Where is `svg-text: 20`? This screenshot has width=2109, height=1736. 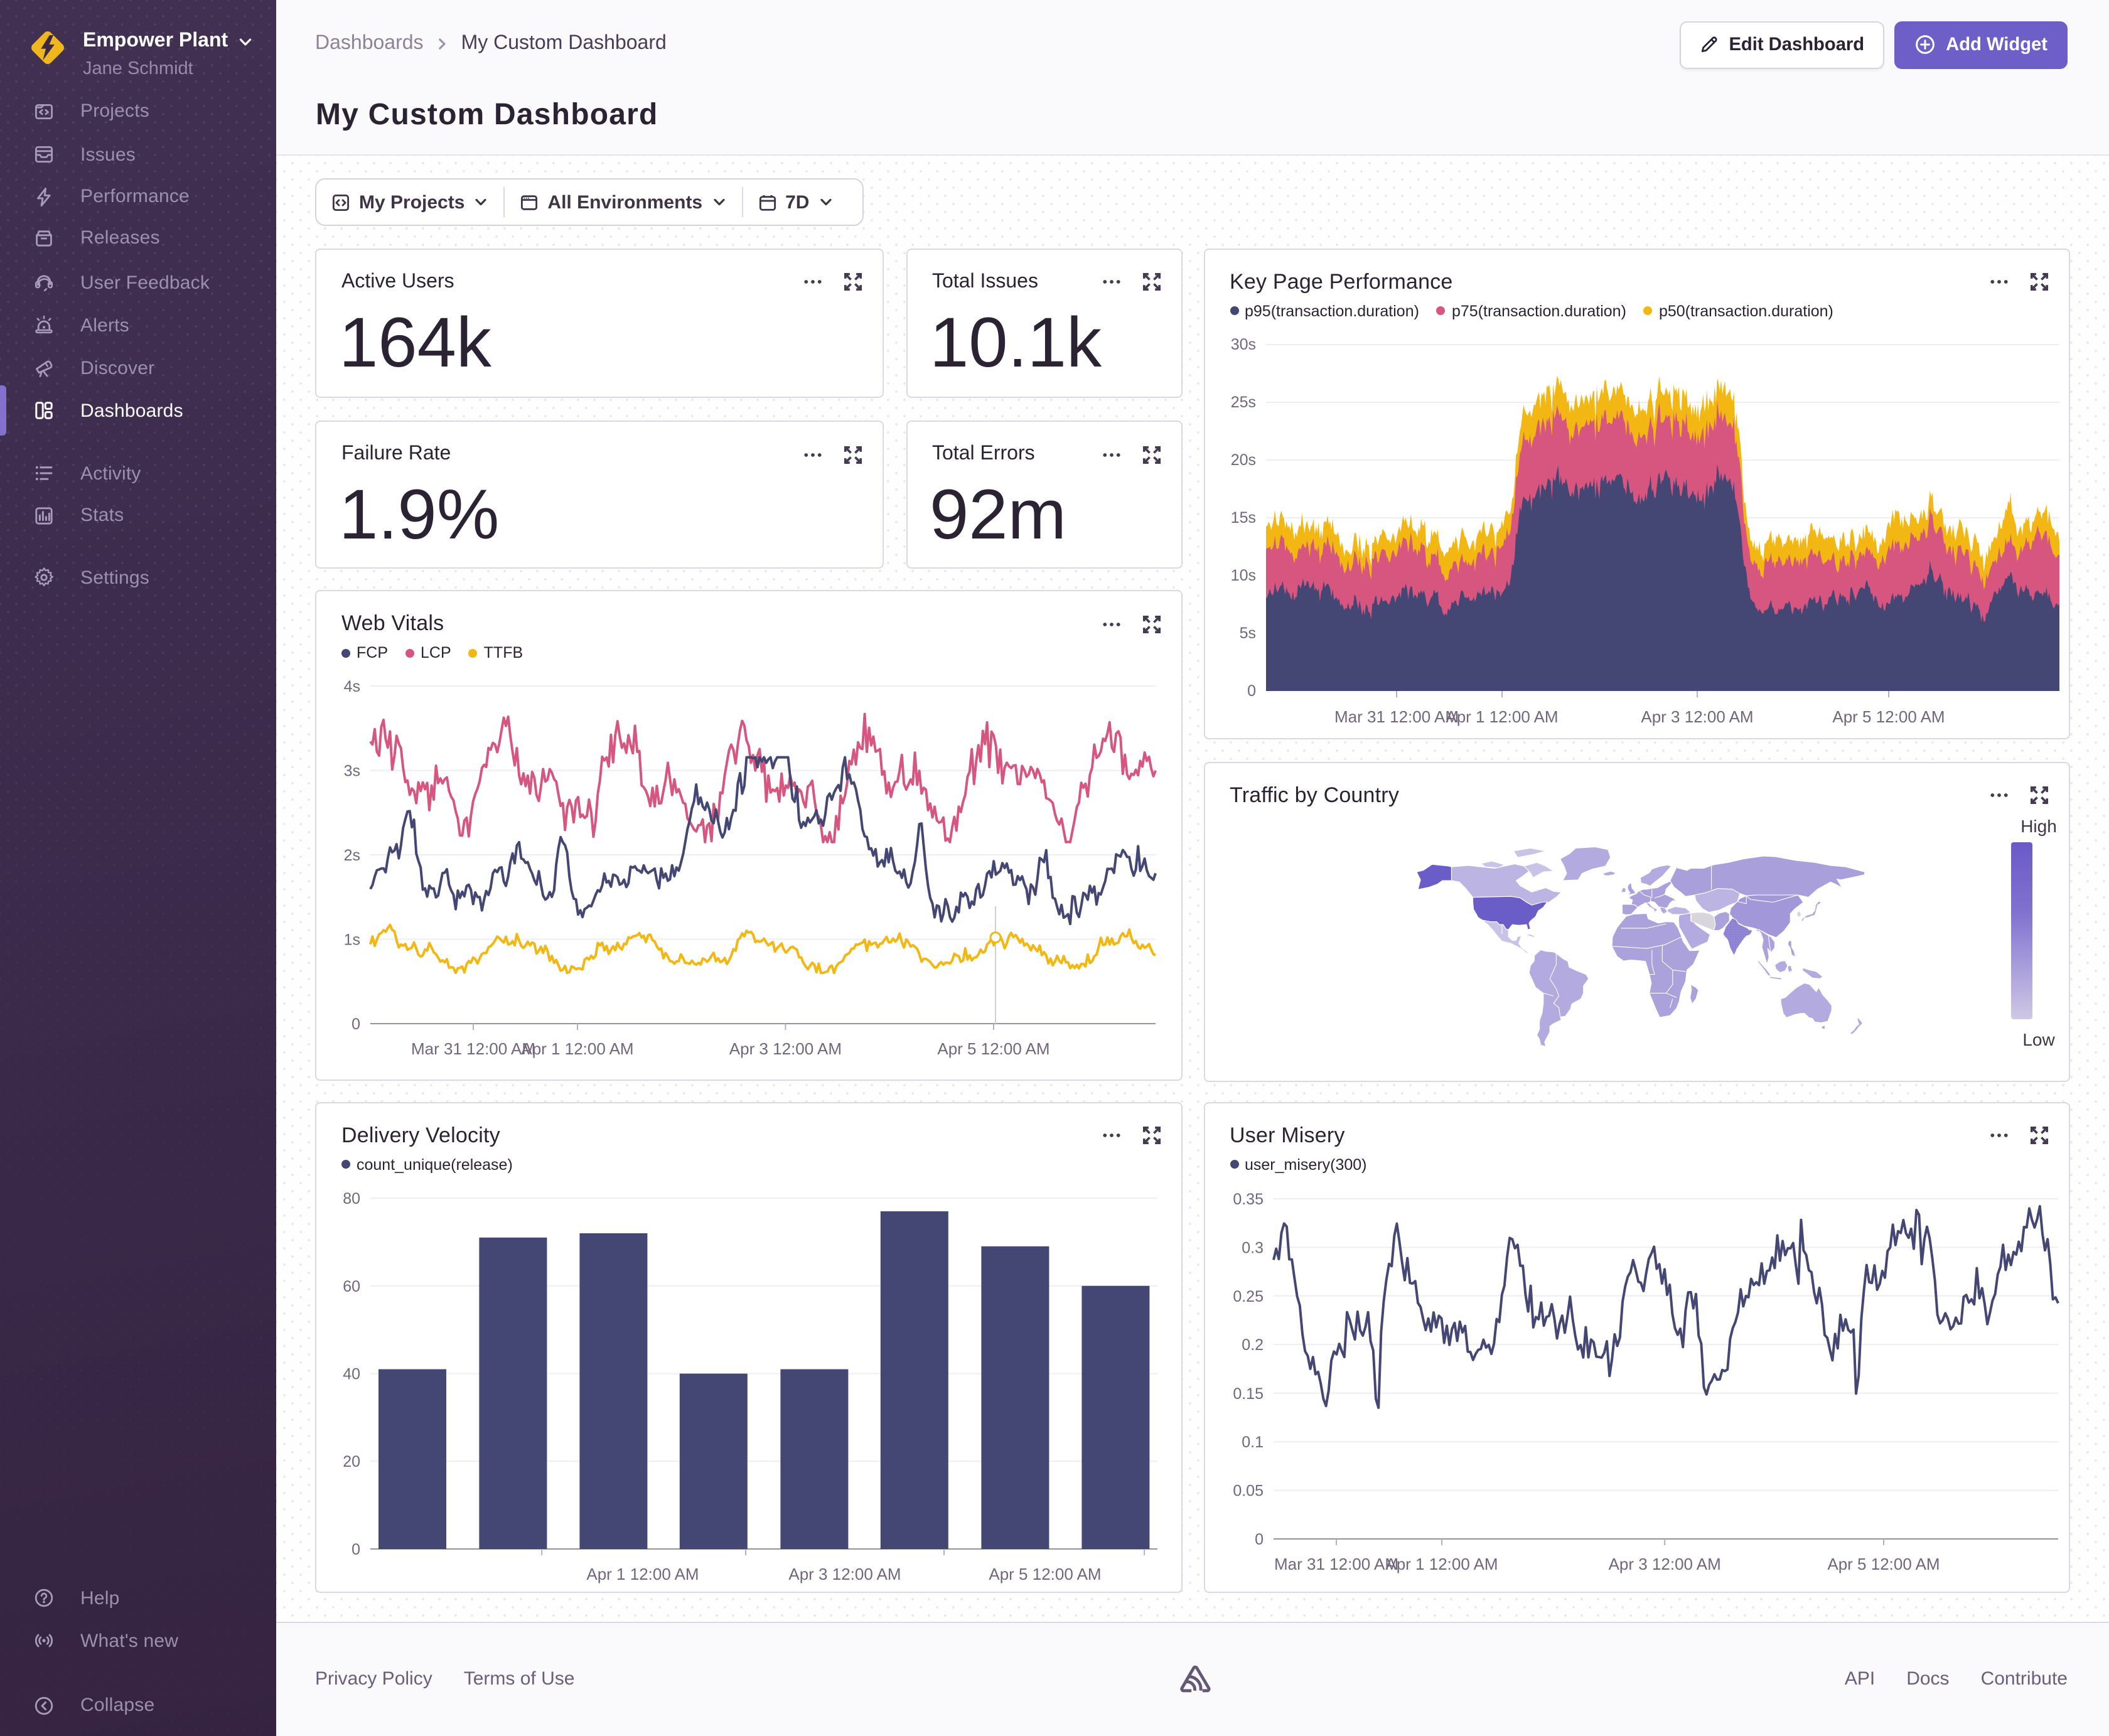
svg-text: 20 is located at coordinates (351, 1461).